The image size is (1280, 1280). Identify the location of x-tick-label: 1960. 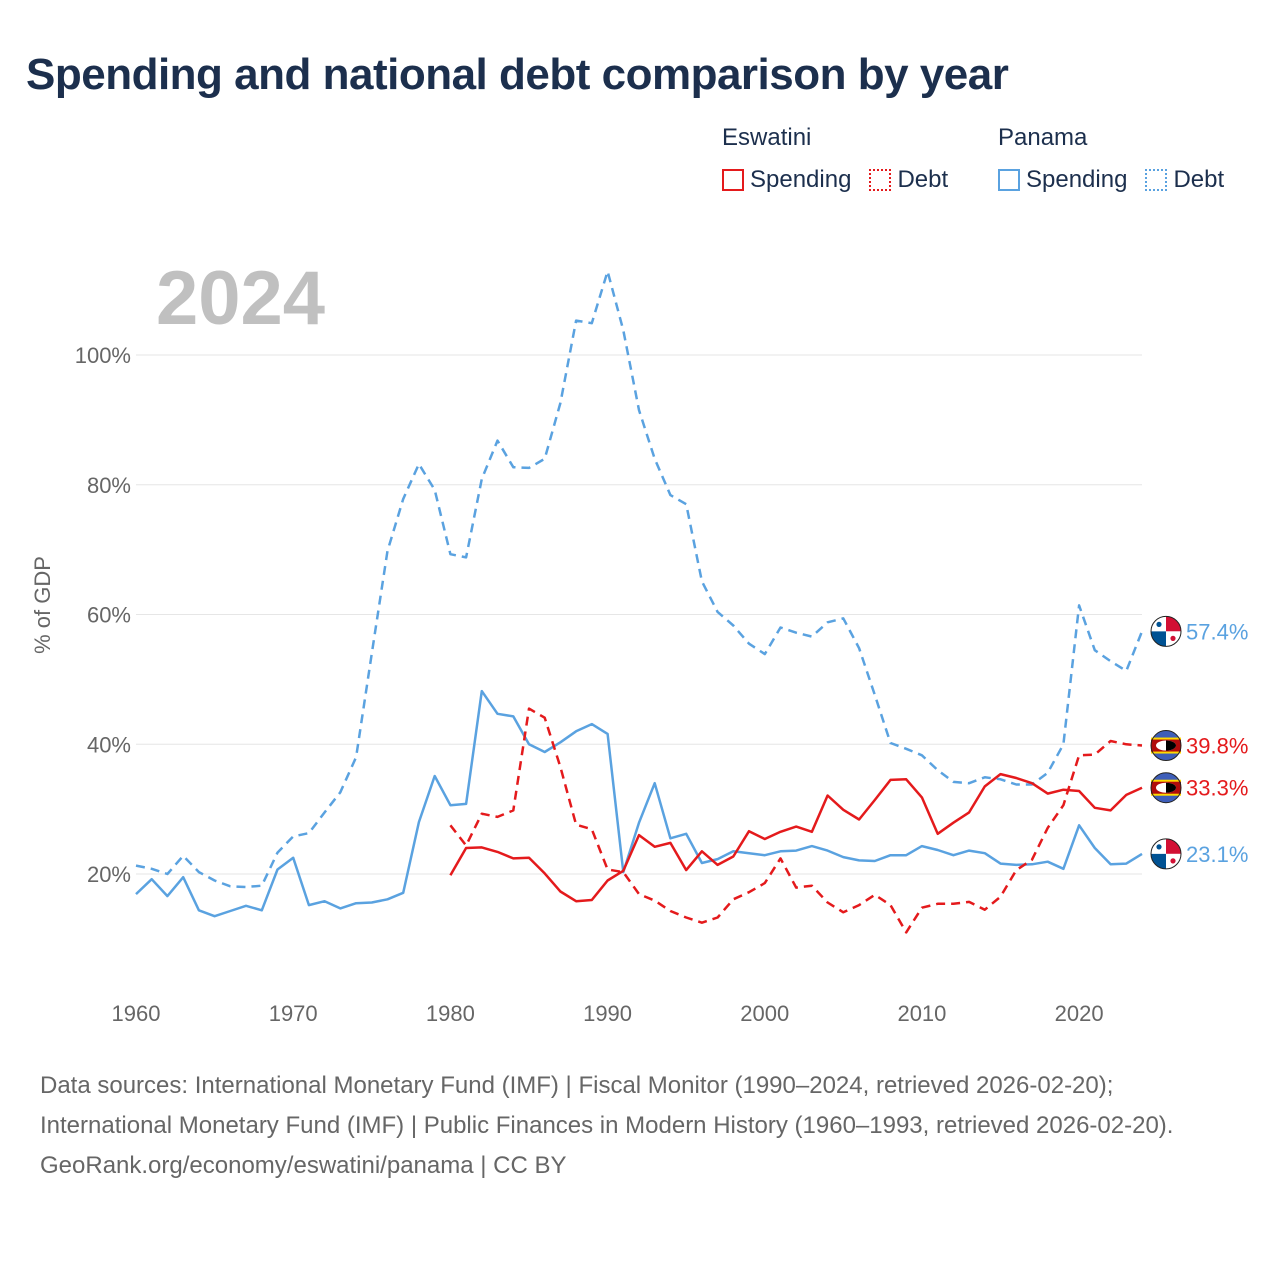
(136, 1013).